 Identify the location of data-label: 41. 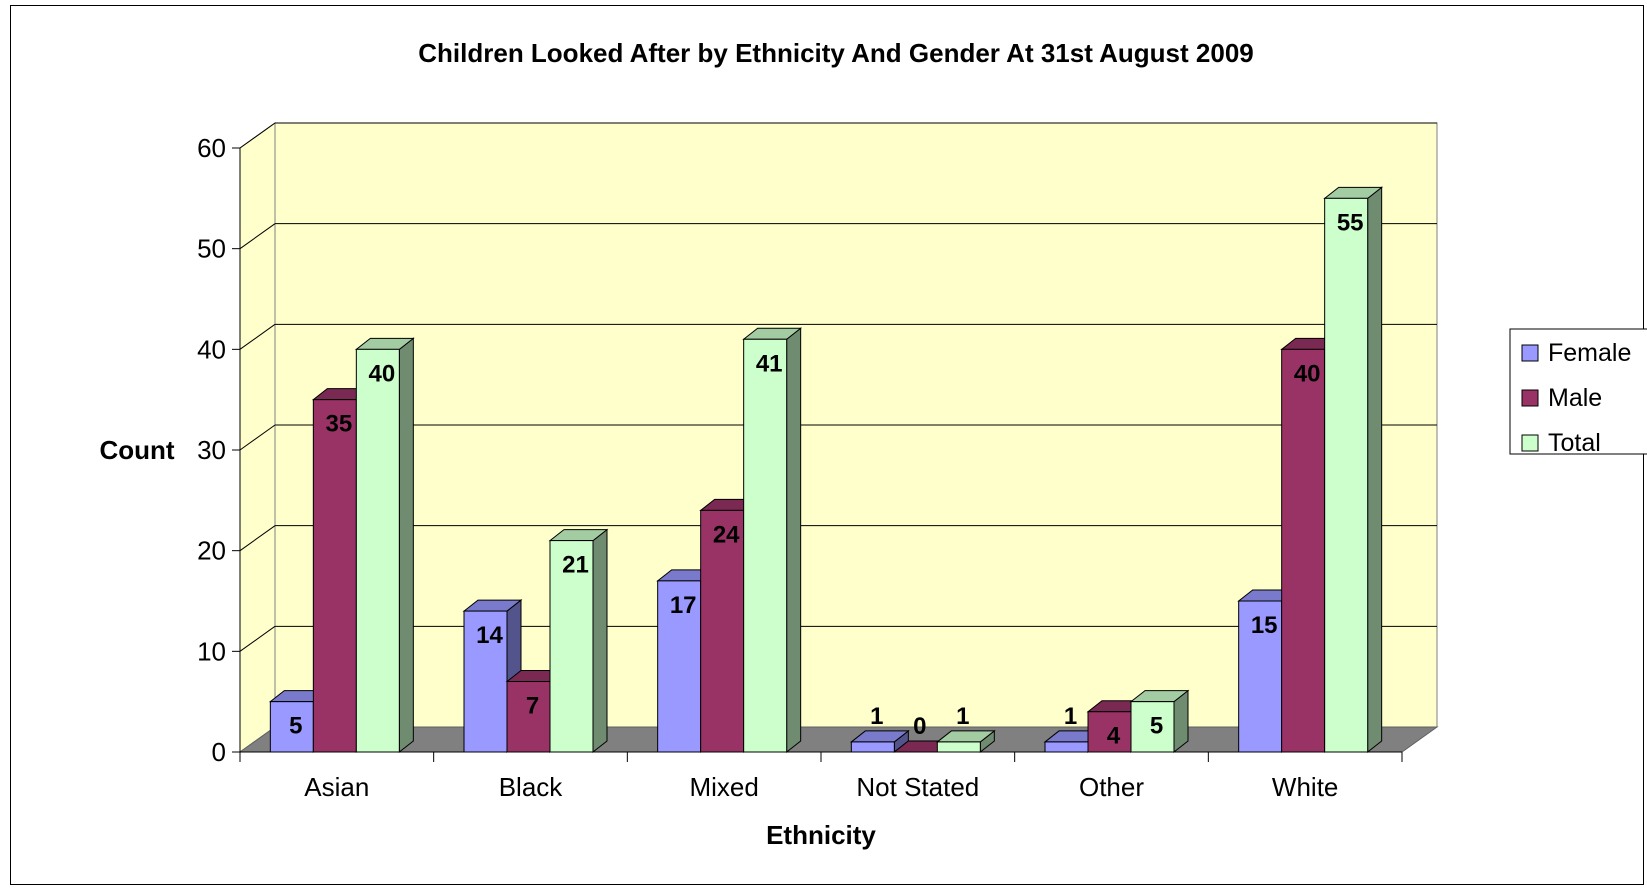
(769, 363).